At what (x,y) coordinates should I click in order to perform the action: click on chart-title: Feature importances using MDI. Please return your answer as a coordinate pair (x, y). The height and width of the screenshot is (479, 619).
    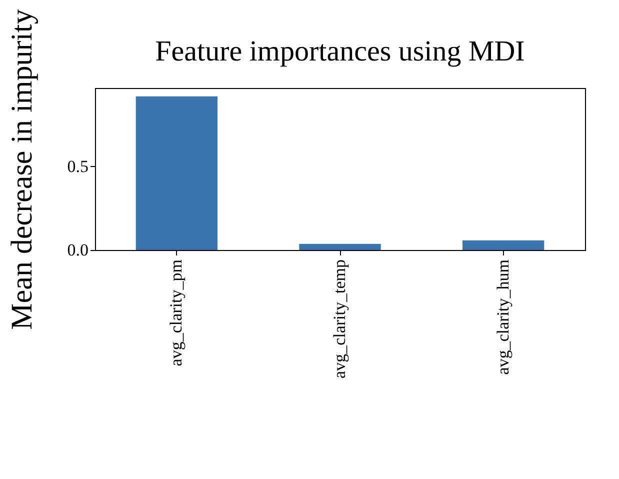
    Looking at the image, I should click on (340, 52).